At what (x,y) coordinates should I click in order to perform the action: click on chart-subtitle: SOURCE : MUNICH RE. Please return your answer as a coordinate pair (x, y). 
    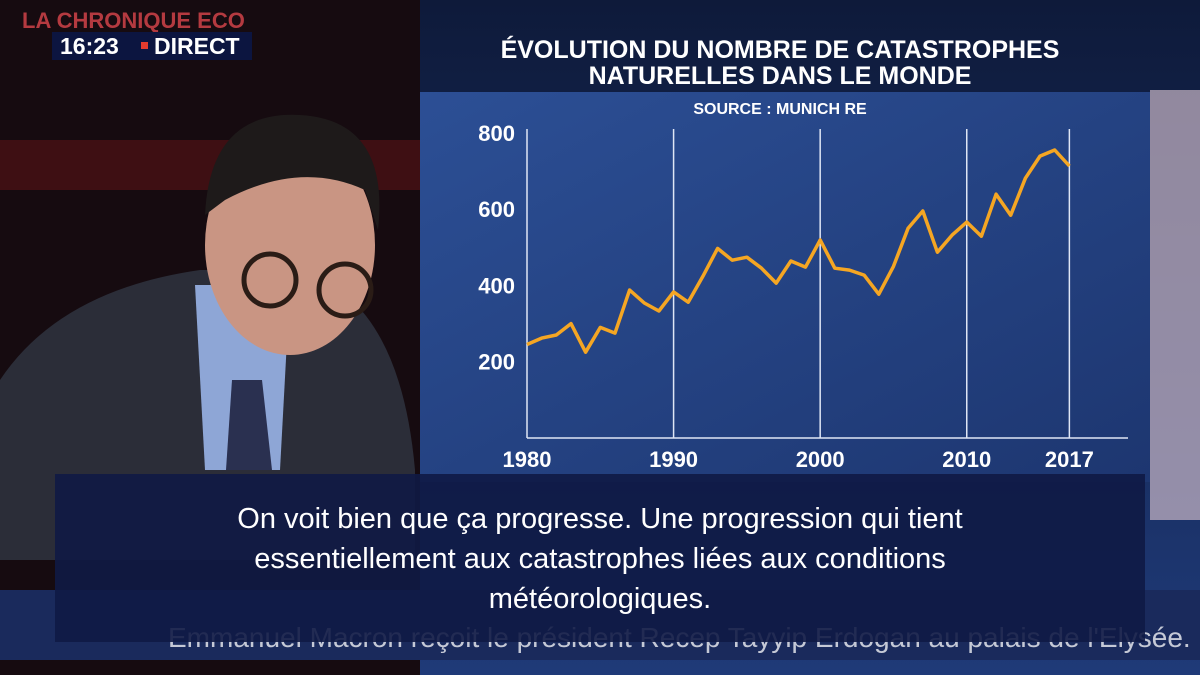
    Looking at the image, I should click on (780, 109).